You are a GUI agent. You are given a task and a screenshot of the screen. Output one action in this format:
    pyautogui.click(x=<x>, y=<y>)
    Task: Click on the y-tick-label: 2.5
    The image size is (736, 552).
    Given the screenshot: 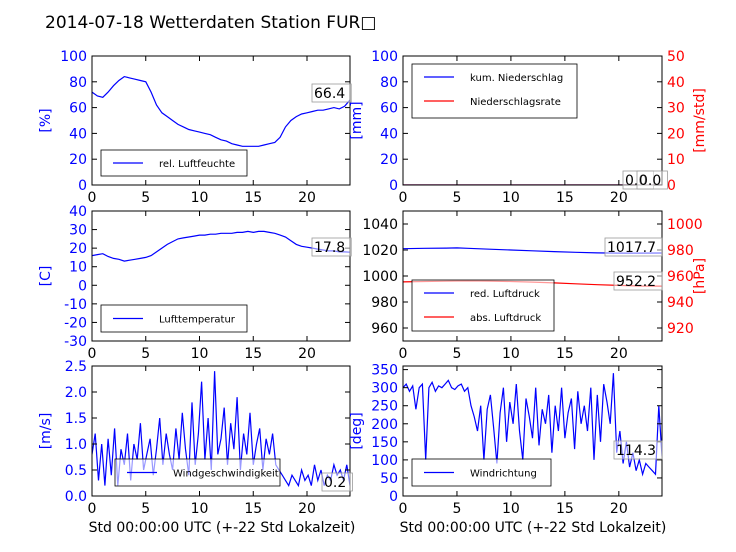 What is the action you would take?
    pyautogui.click(x=76, y=367)
    